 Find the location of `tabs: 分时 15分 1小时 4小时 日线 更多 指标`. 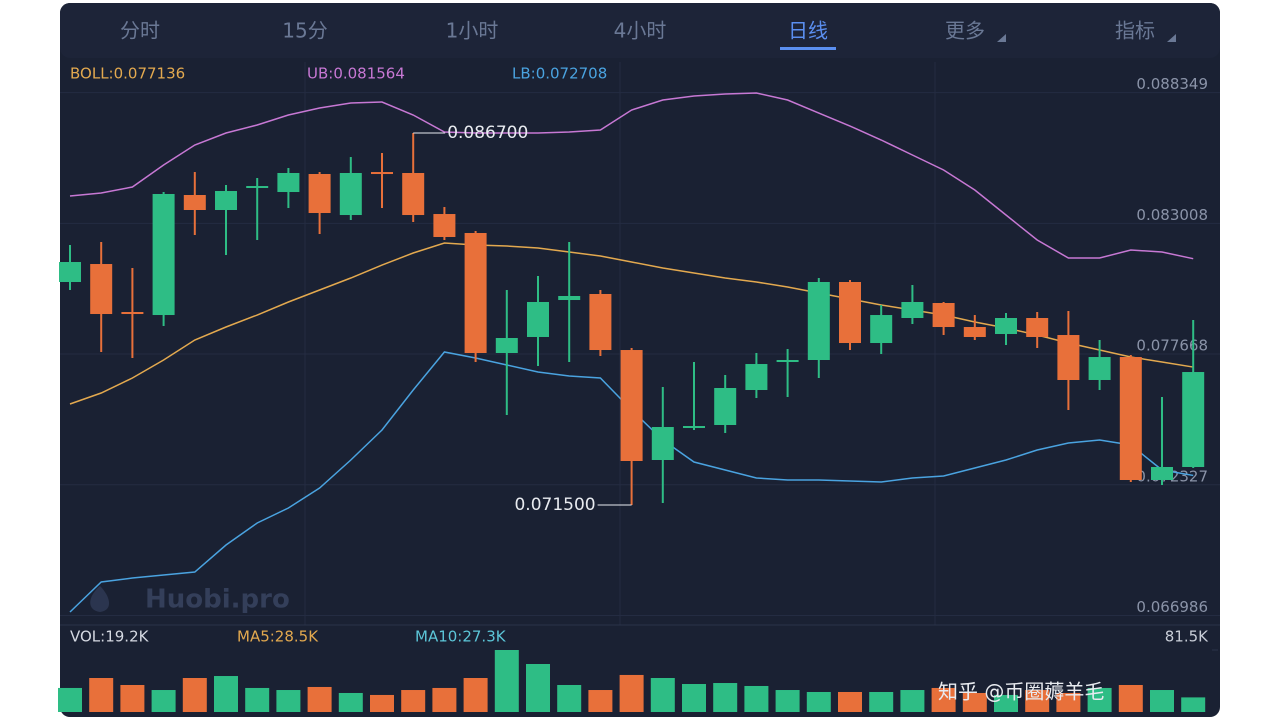

tabs: 分时 15分 1小时 4小时 日线 更多 指标 is located at coordinates (648, 34).